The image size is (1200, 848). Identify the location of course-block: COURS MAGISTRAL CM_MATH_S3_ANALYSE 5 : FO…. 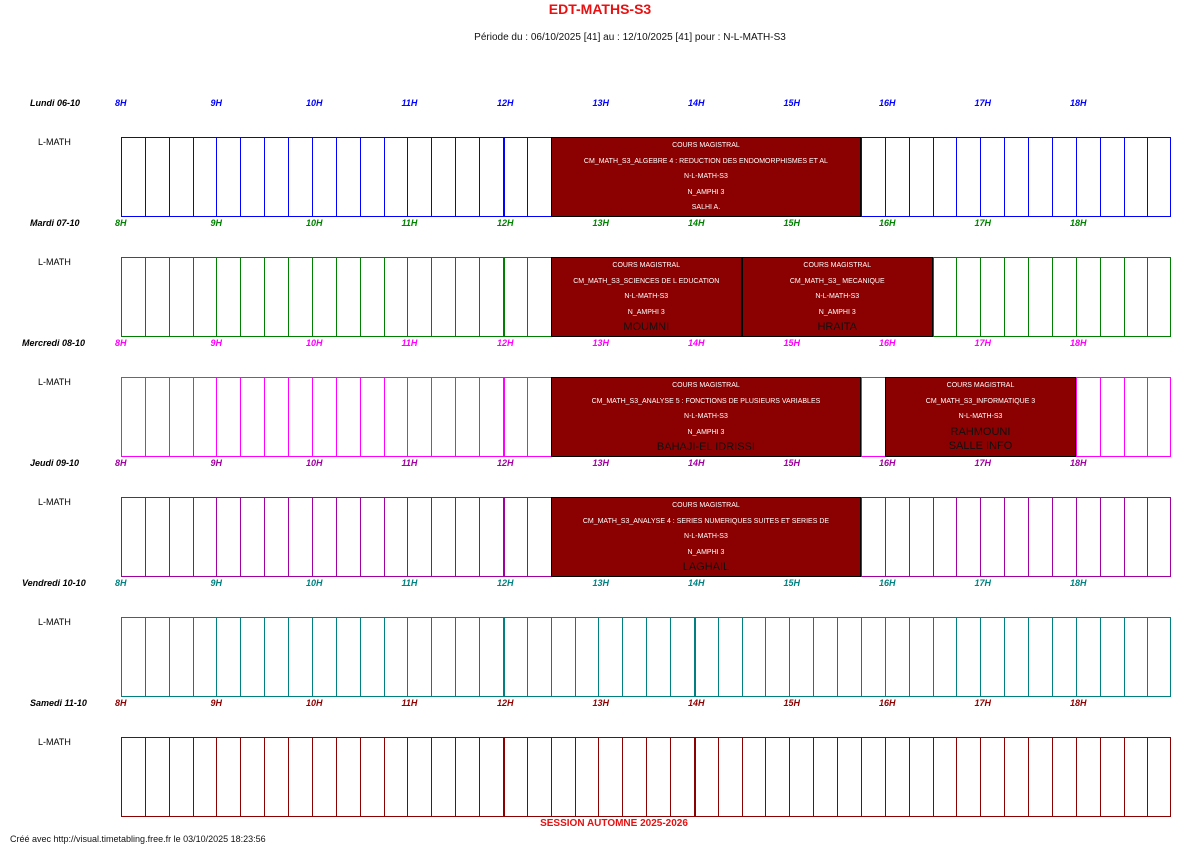
(706, 417).